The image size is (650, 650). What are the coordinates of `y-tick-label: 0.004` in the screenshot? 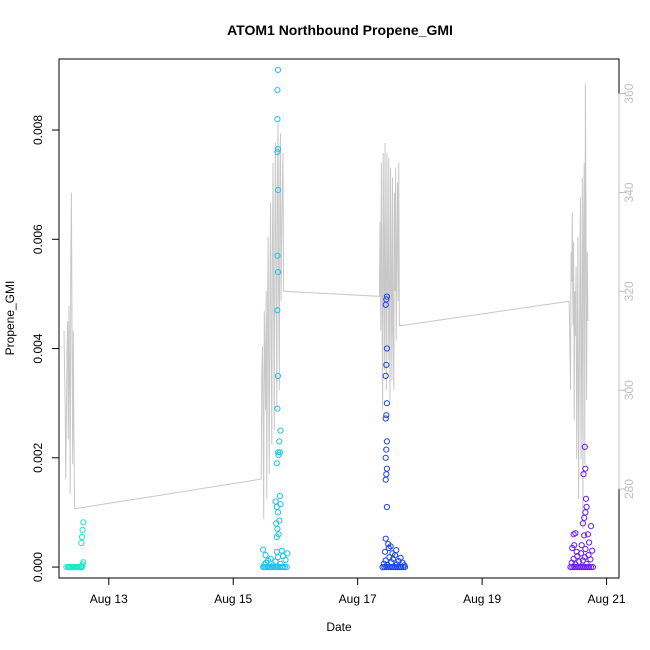 It's located at (38, 348).